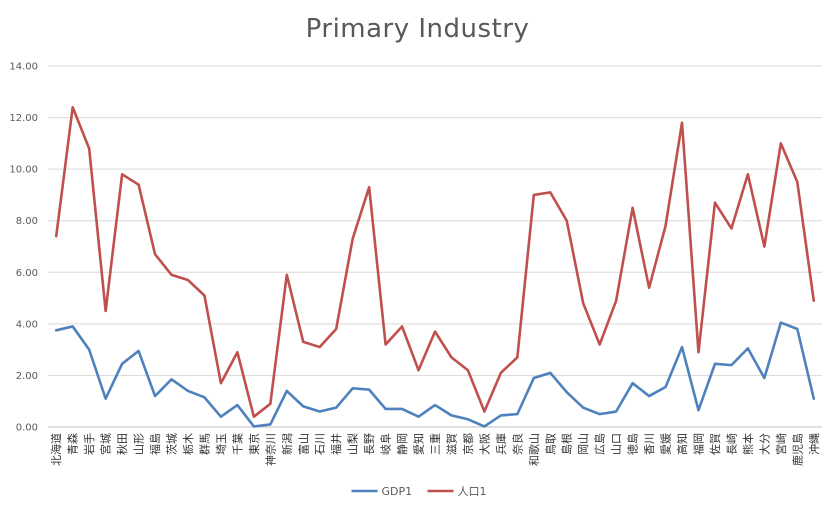 The image size is (835, 510). I want to click on x-tick-label: 宮崎, so click(781, 444).